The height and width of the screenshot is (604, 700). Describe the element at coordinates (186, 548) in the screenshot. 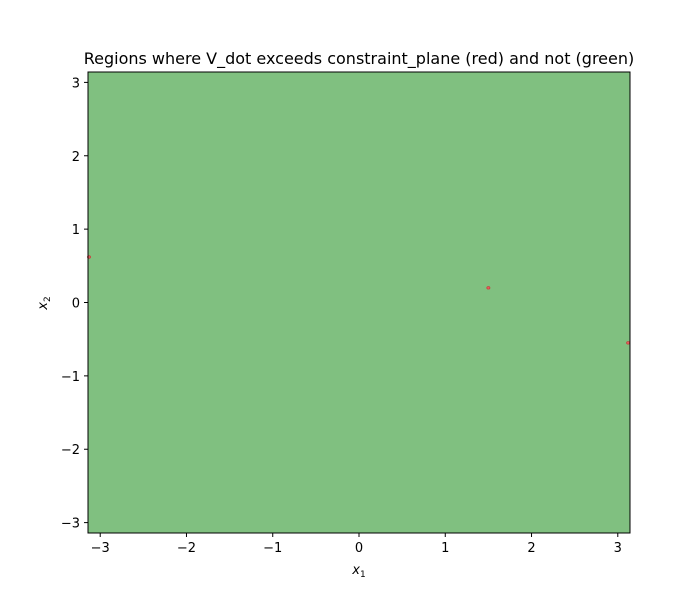

I see `x-tick-label: −2` at that location.